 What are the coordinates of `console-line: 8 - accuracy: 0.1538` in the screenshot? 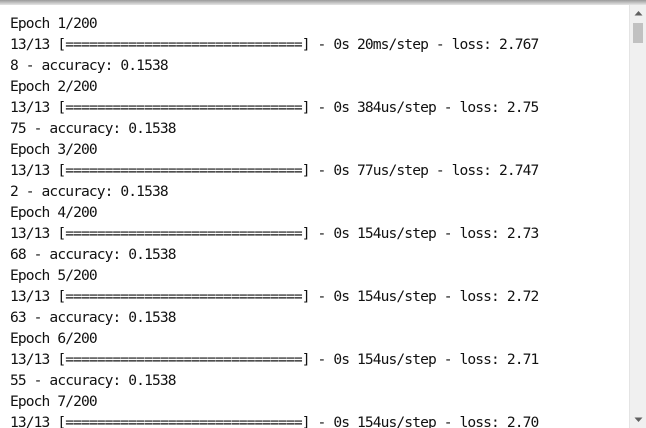 It's located at (89, 65).